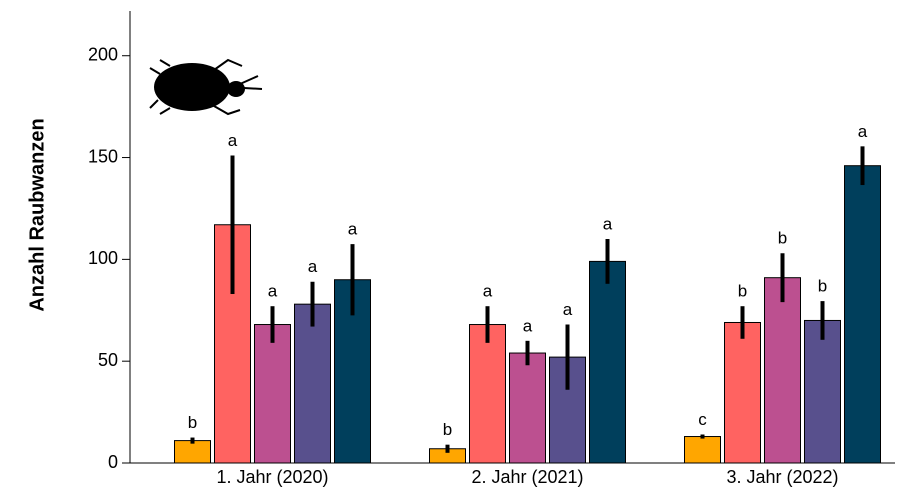  What do you see at coordinates (108, 360) in the screenshot?
I see `y-tick-label: 50` at bounding box center [108, 360].